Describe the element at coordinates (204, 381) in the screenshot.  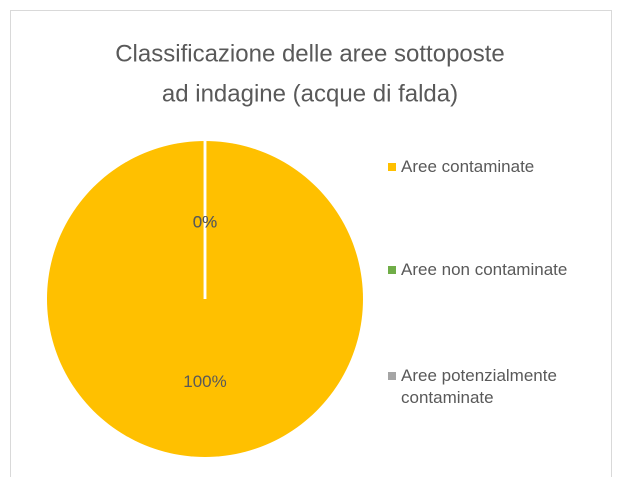
I see `data-label: 100%` at that location.